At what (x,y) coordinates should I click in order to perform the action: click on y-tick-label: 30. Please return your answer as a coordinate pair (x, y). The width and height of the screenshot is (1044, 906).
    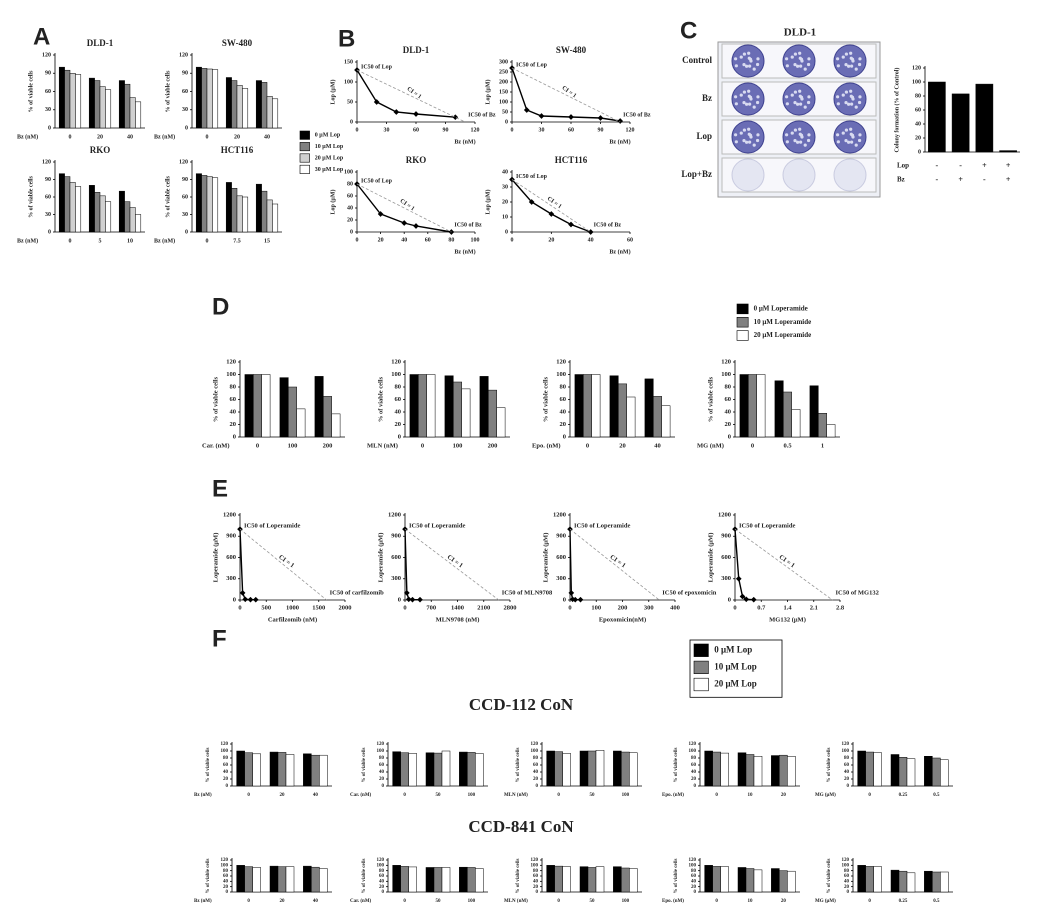
    Looking at the image, I should click on (48, 110).